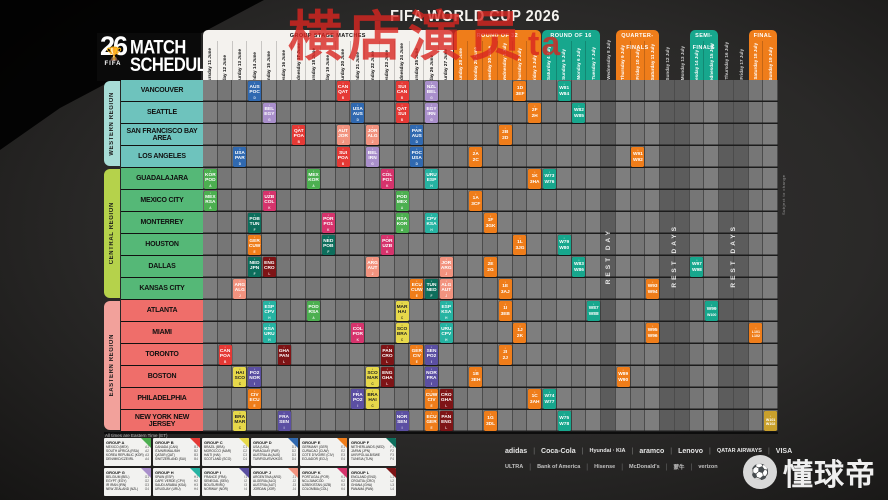 The height and width of the screenshot is (500, 888). Describe the element at coordinates (704, 63) in the screenshot. I see `section-dates: Tuesday 14 July Wednesday 15 July` at that location.